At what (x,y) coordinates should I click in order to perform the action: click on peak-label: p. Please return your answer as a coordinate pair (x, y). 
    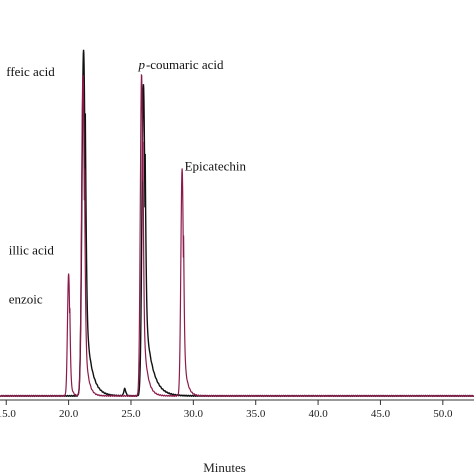
    Looking at the image, I should click on (141, 64).